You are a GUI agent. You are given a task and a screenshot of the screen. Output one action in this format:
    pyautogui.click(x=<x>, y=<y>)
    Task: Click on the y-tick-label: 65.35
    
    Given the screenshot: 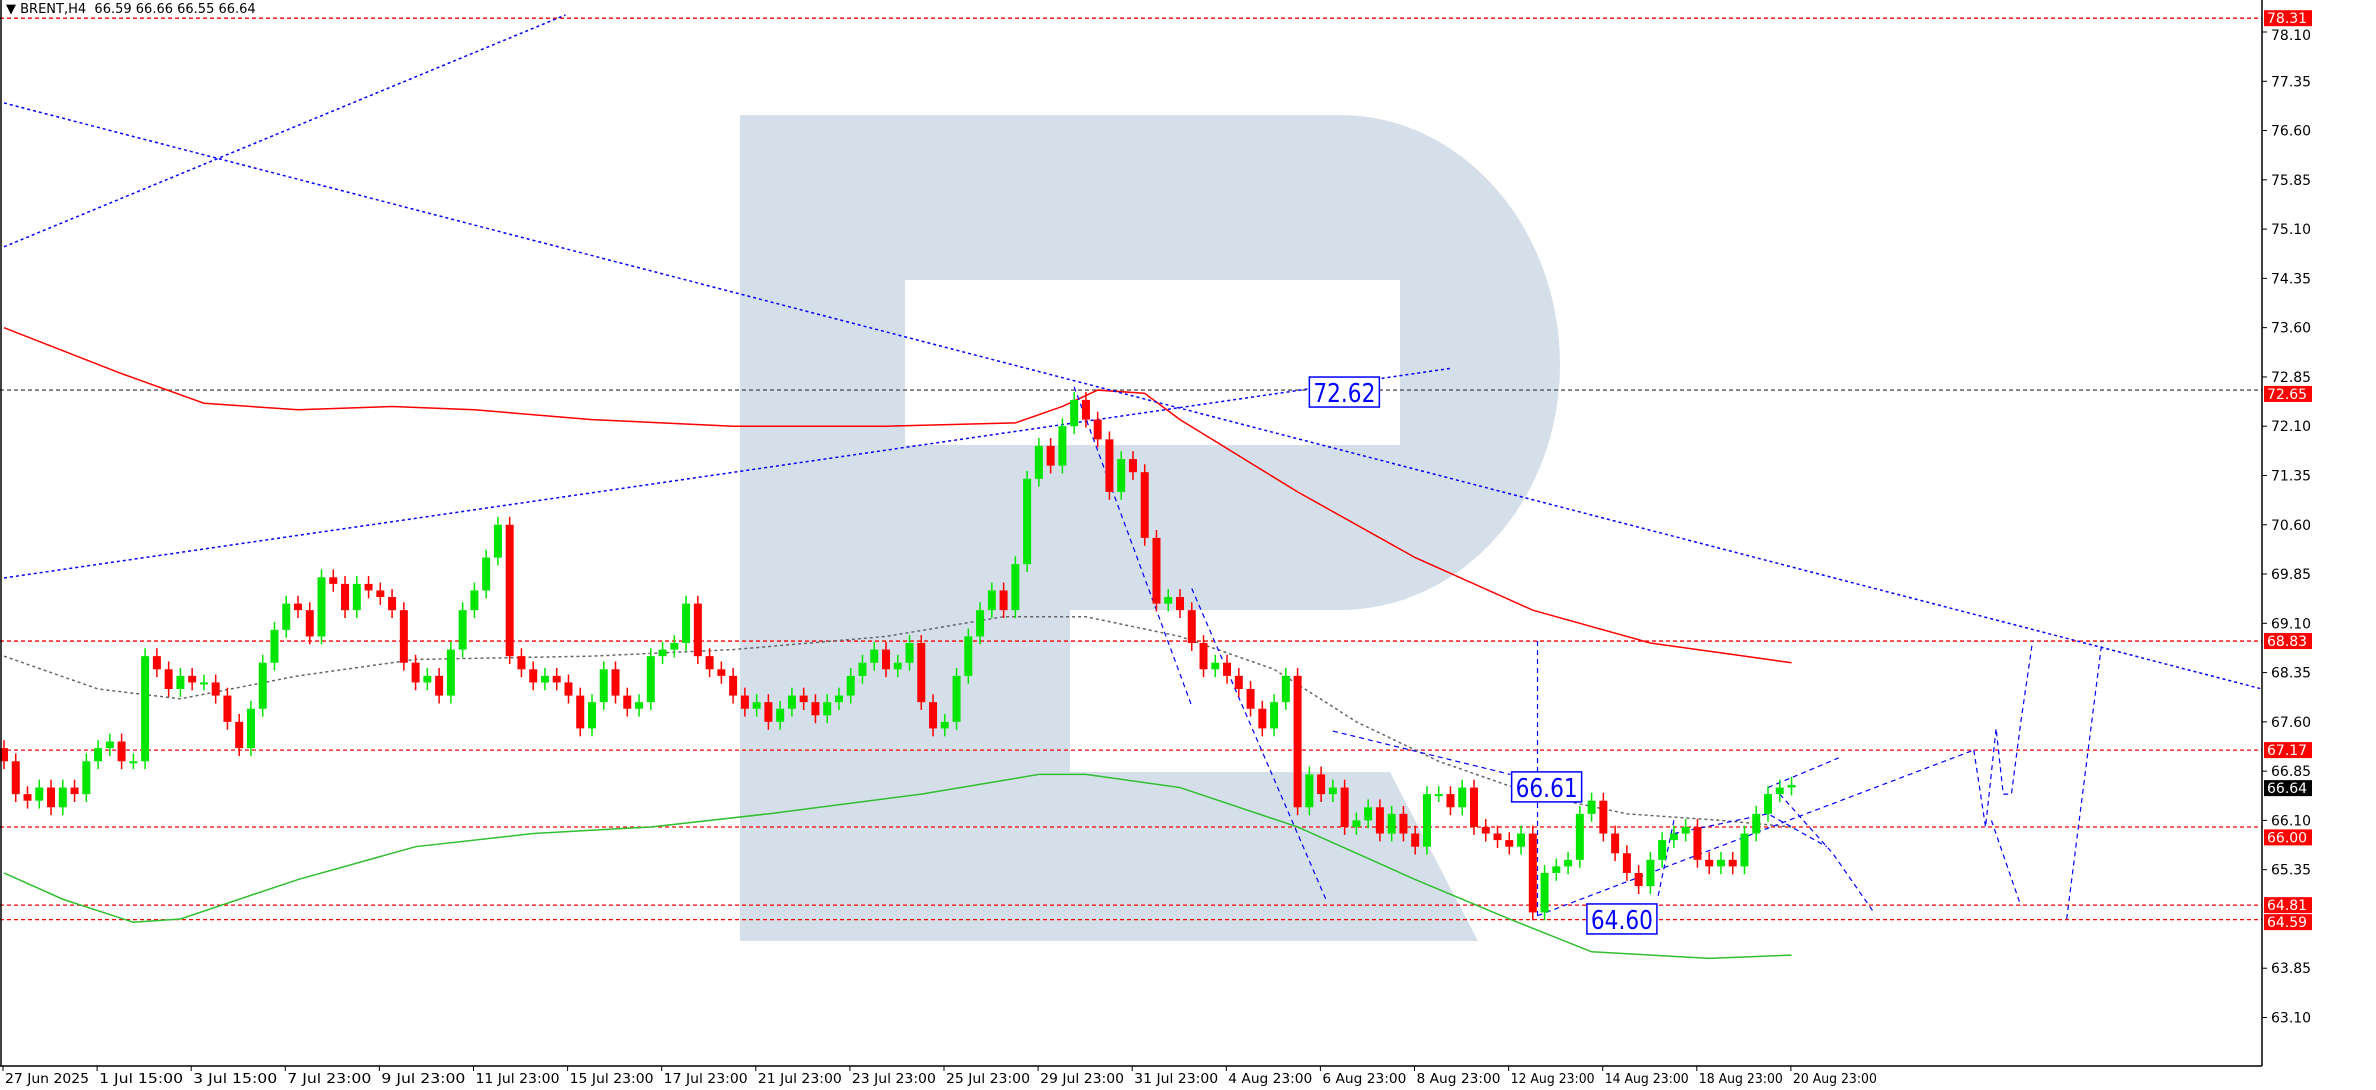 What is the action you would take?
    pyautogui.click(x=2291, y=871)
    